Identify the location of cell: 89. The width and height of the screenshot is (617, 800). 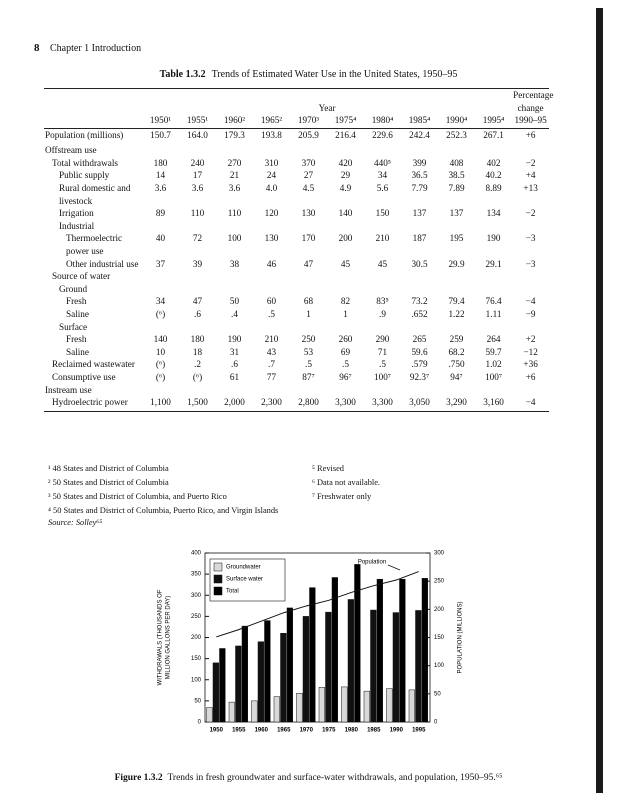
(160, 213).